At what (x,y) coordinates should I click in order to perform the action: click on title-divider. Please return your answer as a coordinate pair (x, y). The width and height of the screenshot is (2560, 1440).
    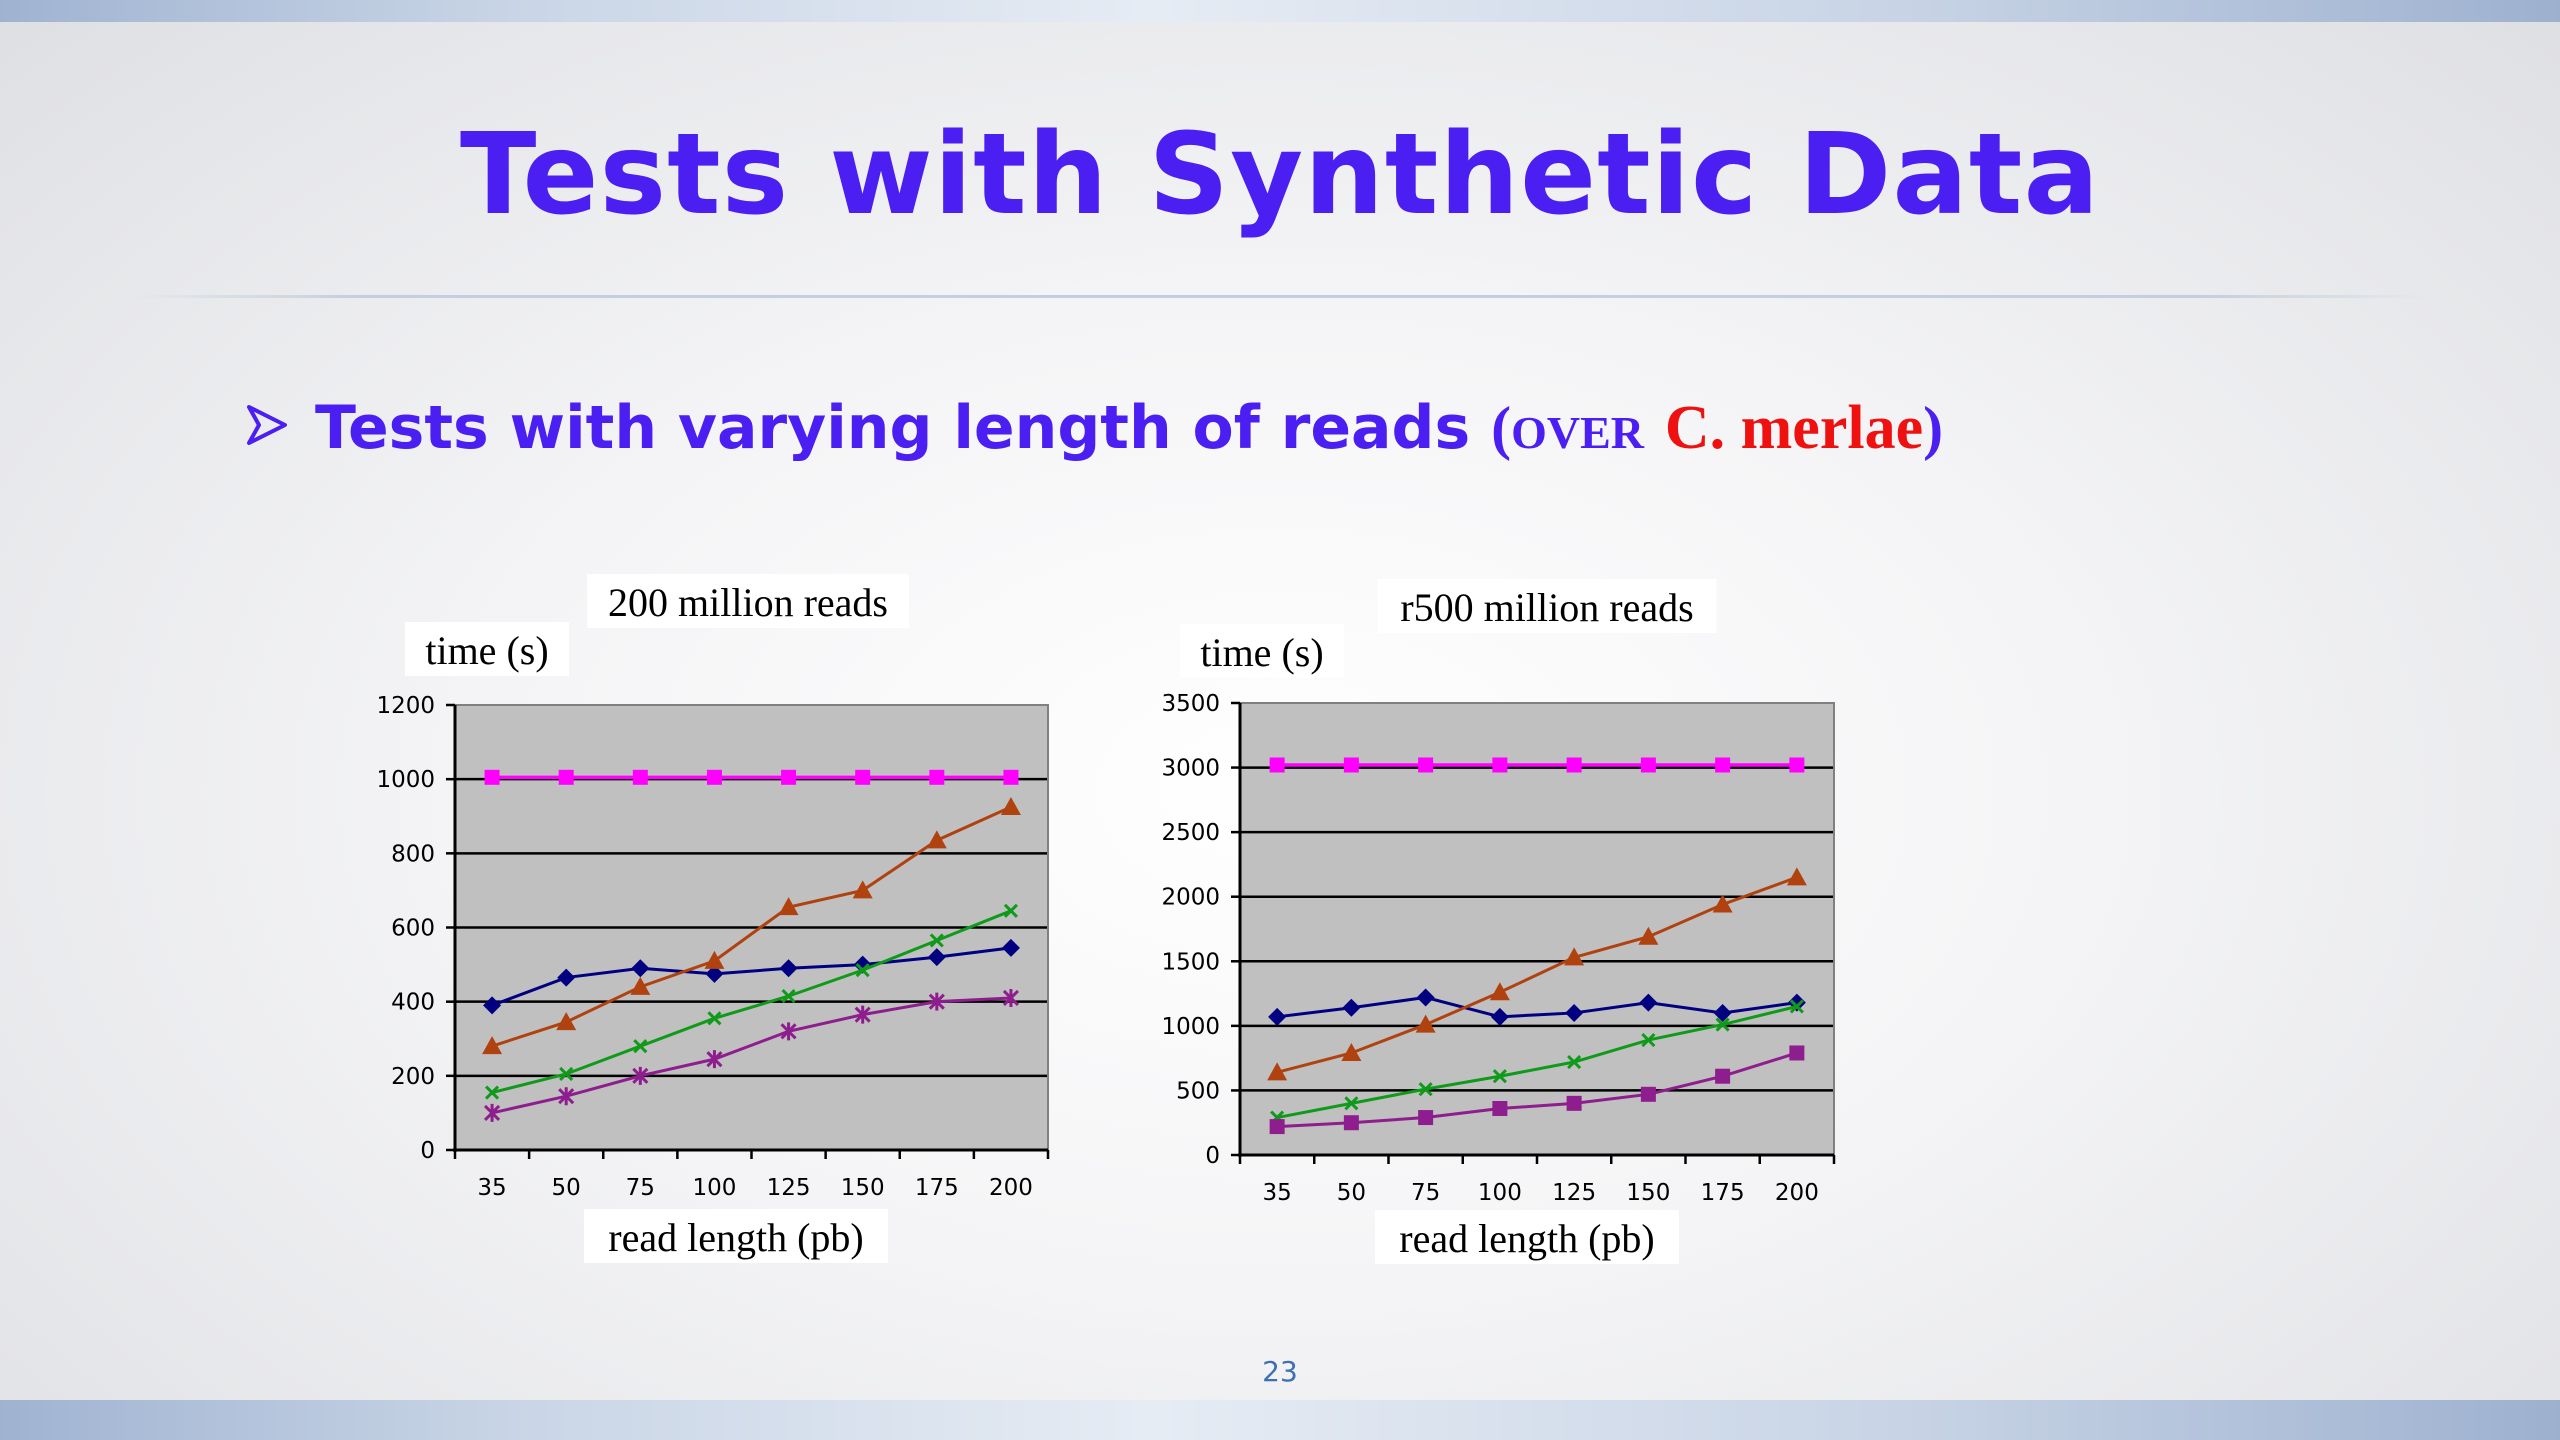
    Looking at the image, I should click on (1280, 296).